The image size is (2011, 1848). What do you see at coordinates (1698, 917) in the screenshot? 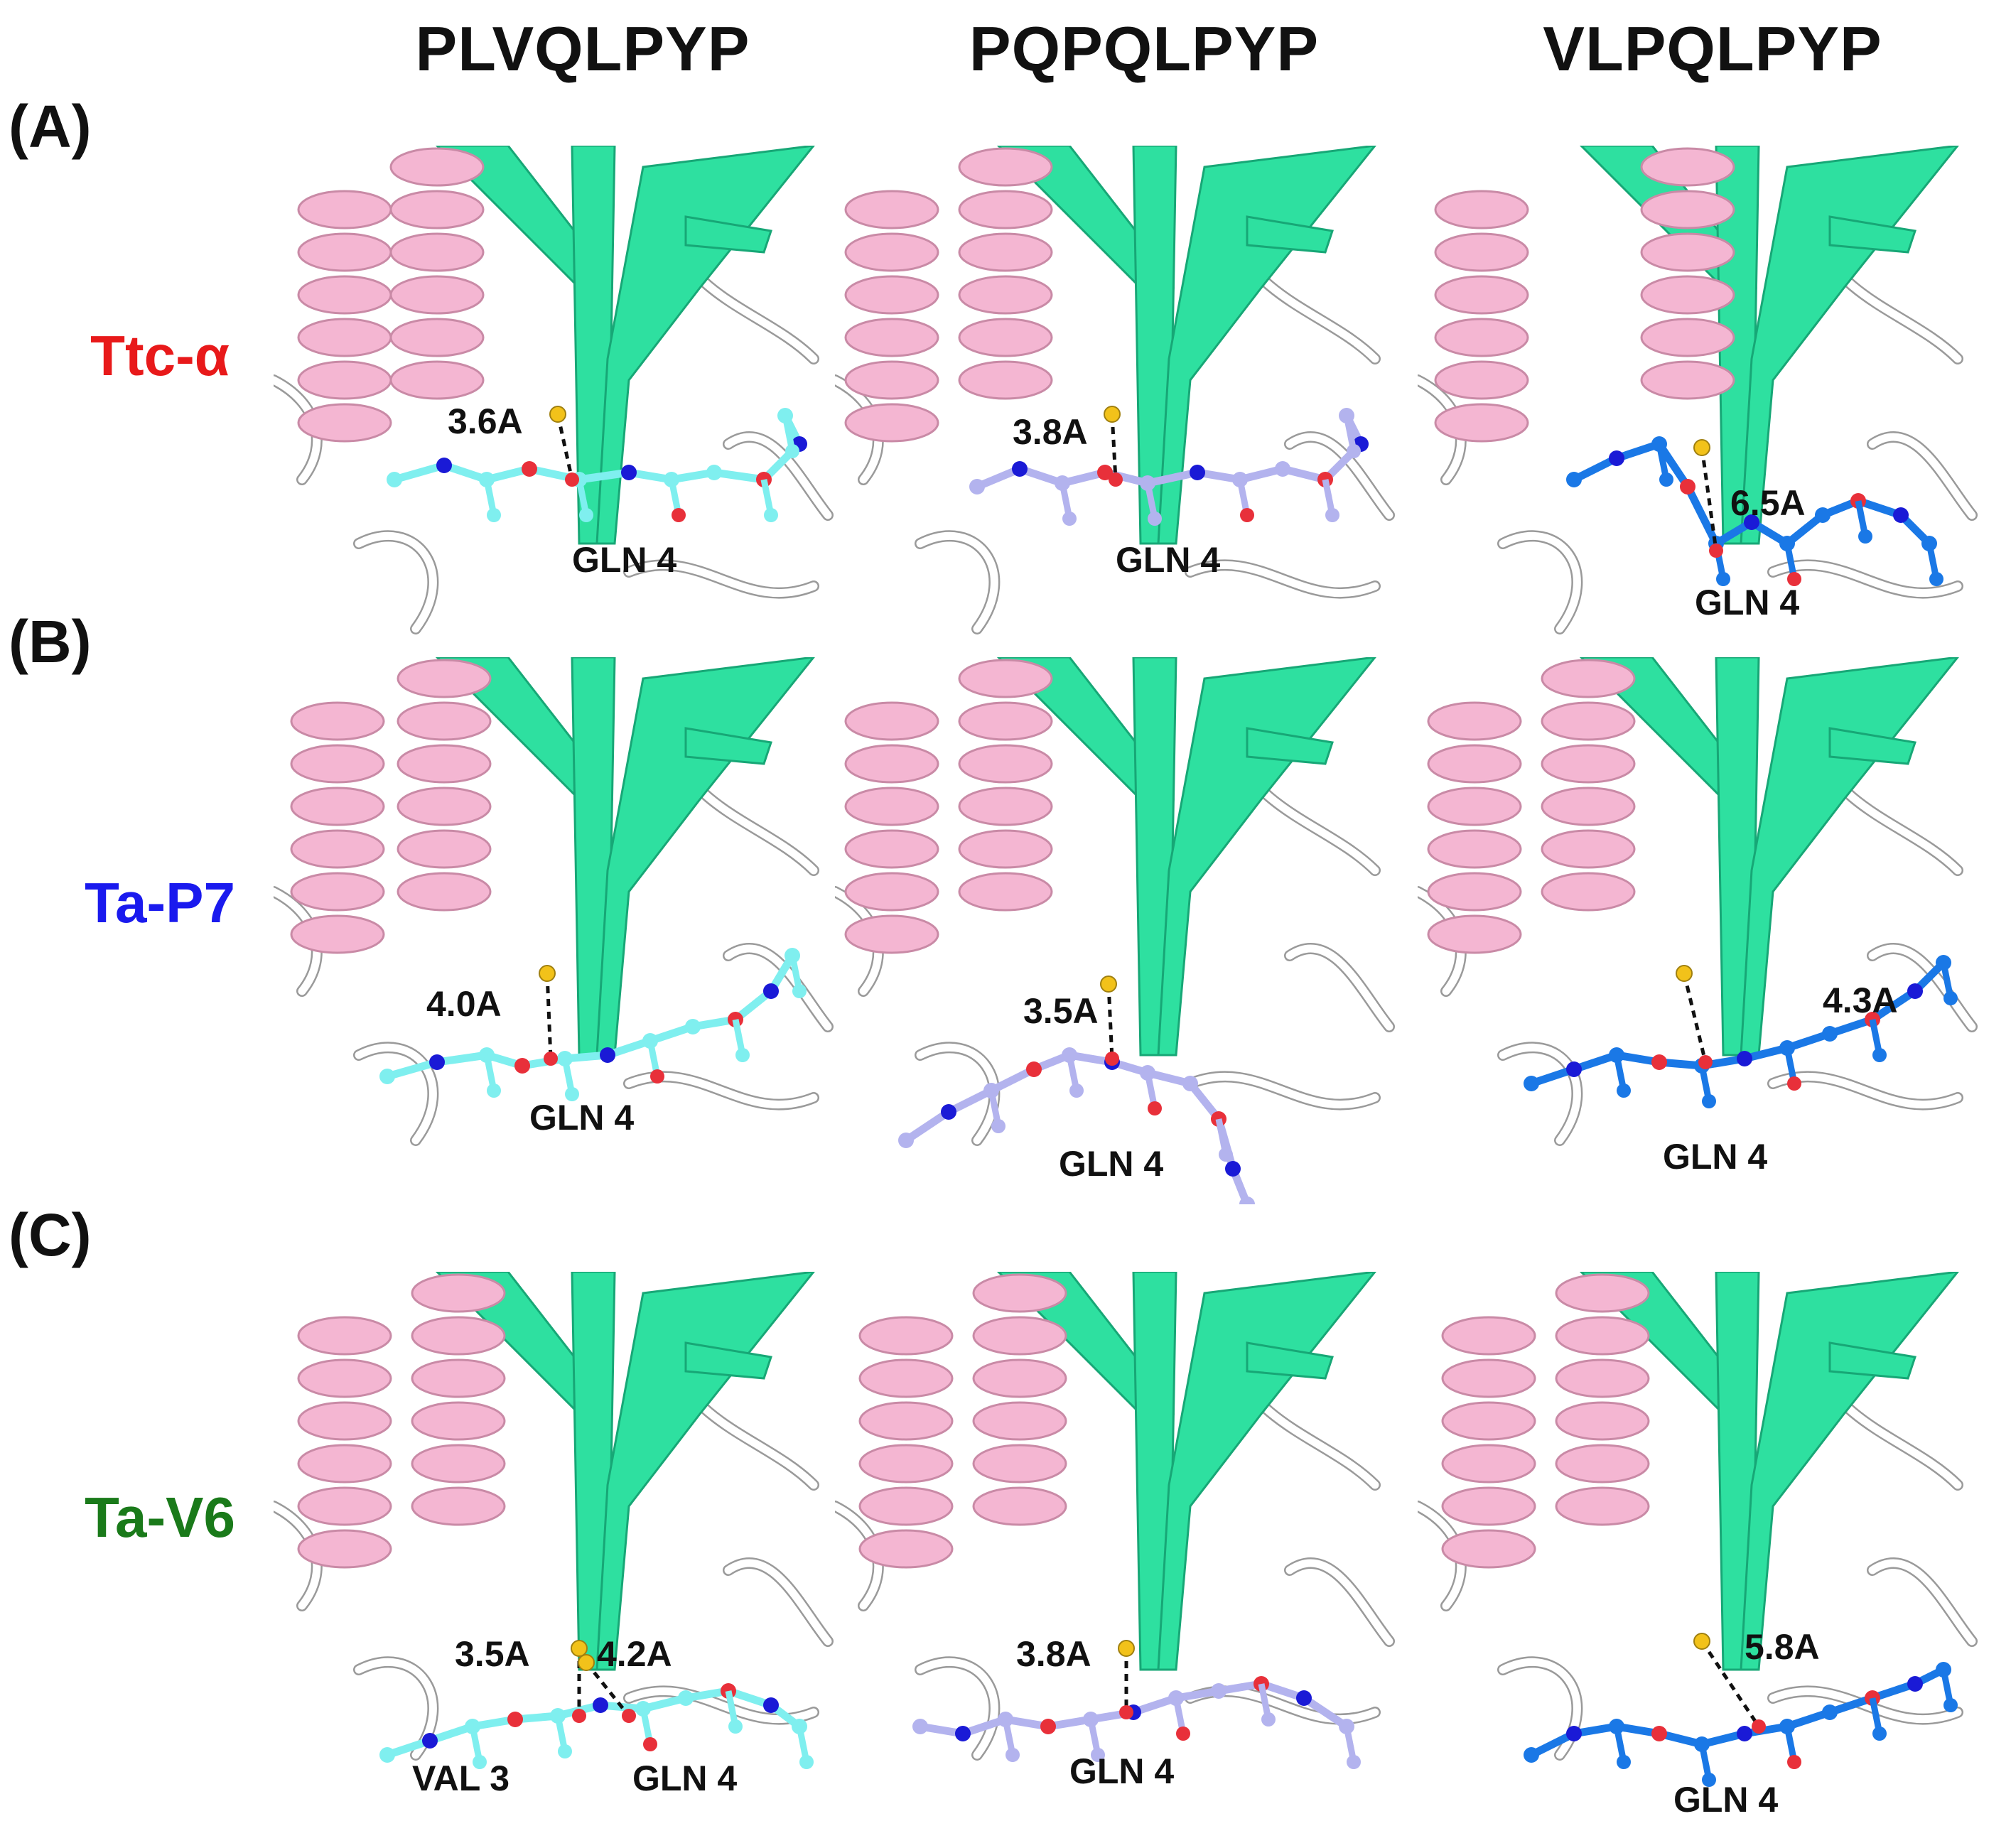
I see `structure-graphic: 4.3A GLN 4` at bounding box center [1698, 917].